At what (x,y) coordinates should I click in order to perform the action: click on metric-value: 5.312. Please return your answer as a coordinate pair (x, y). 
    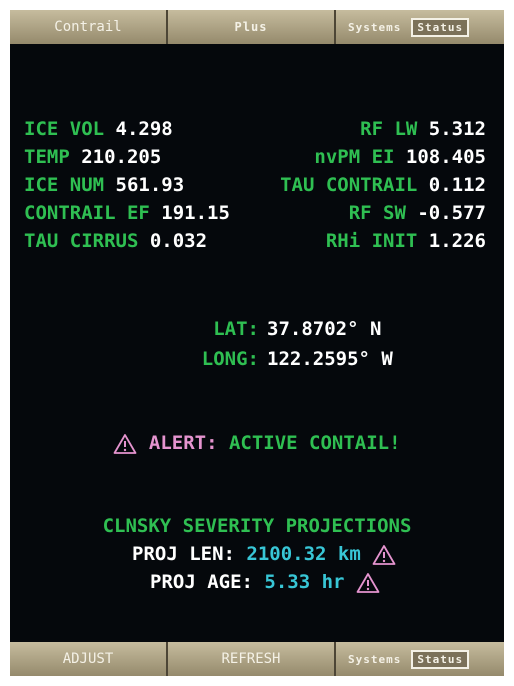
    Looking at the image, I should click on (457, 129).